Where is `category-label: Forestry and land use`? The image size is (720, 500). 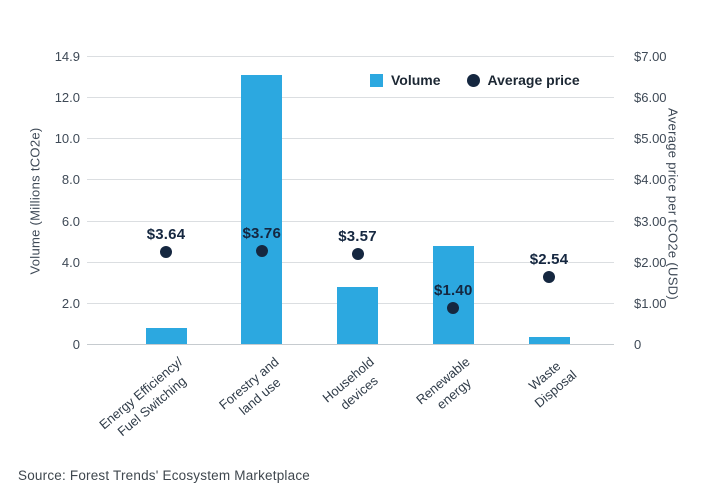
category-label: Forestry and land use is located at coordinates (255, 390).